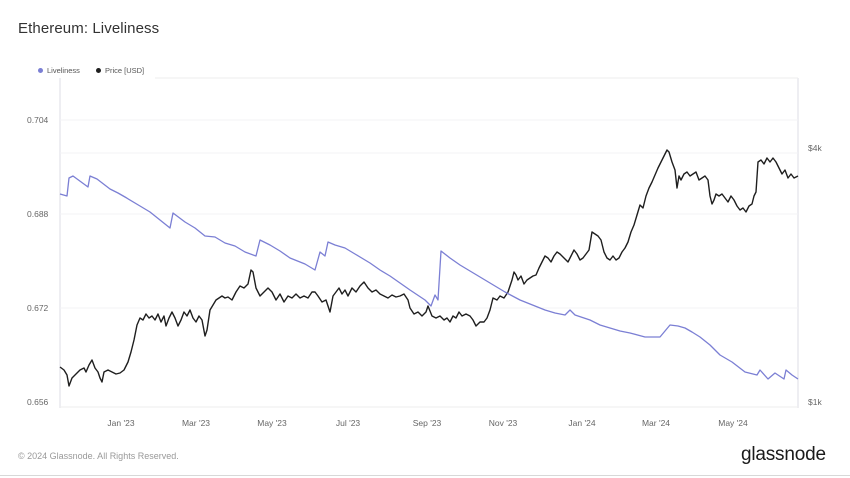  Describe the element at coordinates (815, 402) in the screenshot. I see `y-tick-right: $1k` at that location.